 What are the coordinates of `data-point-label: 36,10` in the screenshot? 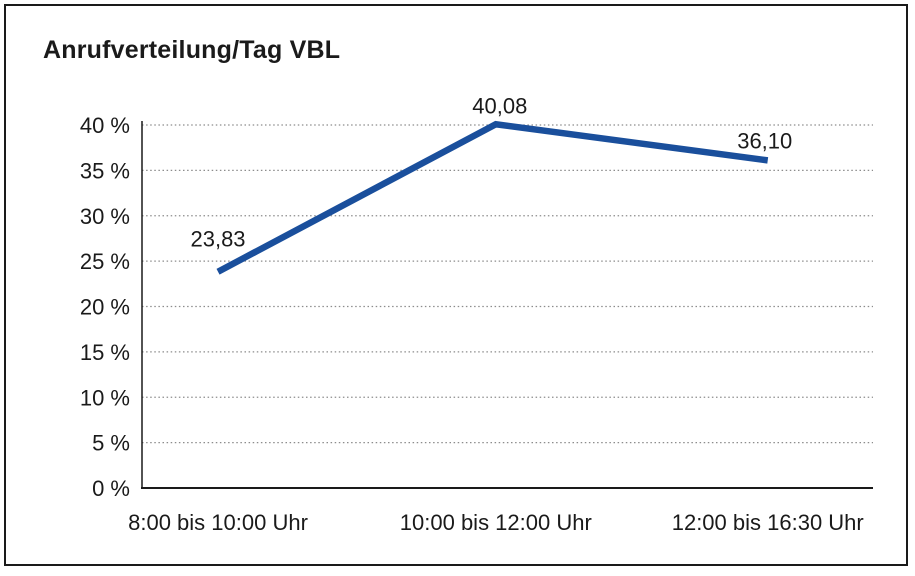 It's located at (764, 140).